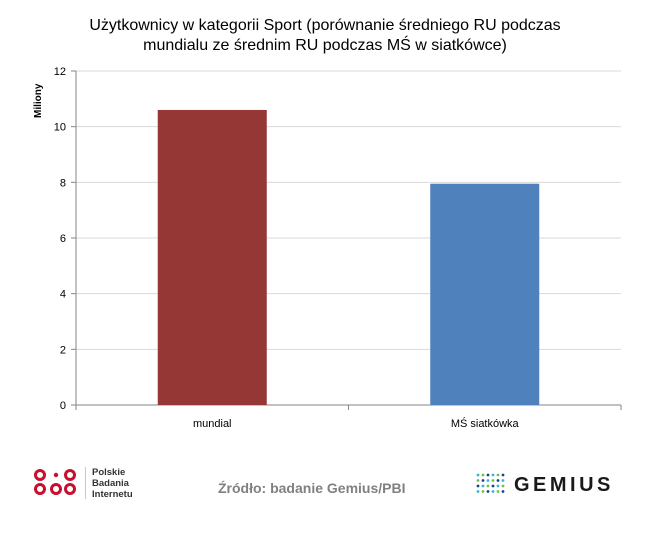  Describe the element at coordinates (109, 472) in the screenshot. I see `pbi-line-1: Polskie` at that location.